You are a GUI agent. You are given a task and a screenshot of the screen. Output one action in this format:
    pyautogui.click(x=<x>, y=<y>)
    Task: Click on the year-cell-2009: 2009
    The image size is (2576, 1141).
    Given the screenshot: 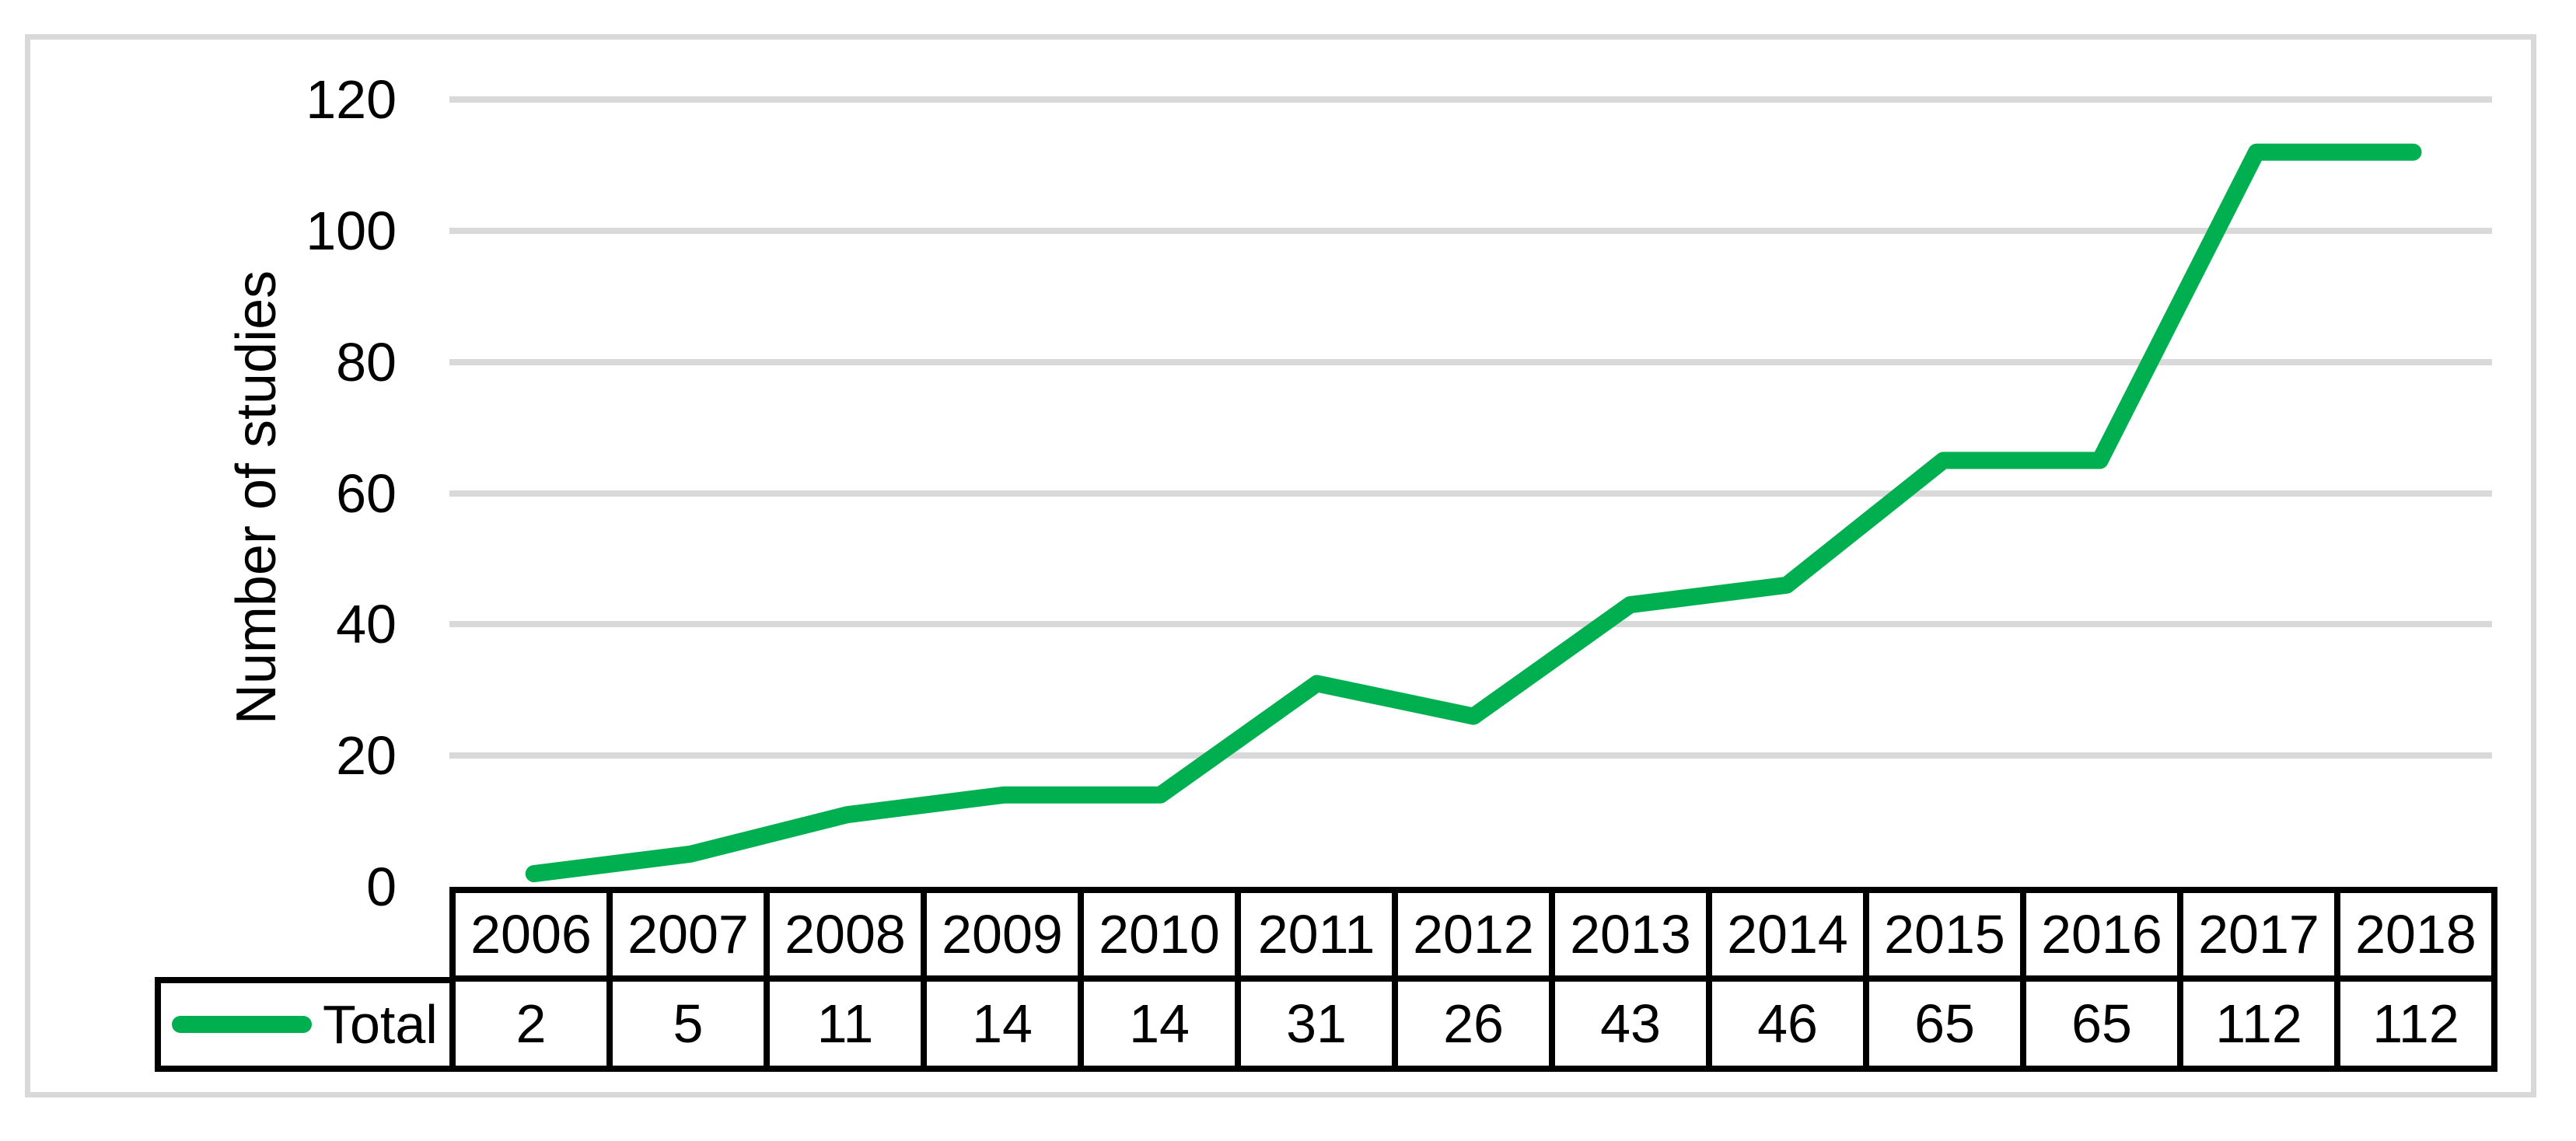 What is the action you would take?
    pyautogui.click(x=1003, y=934)
    